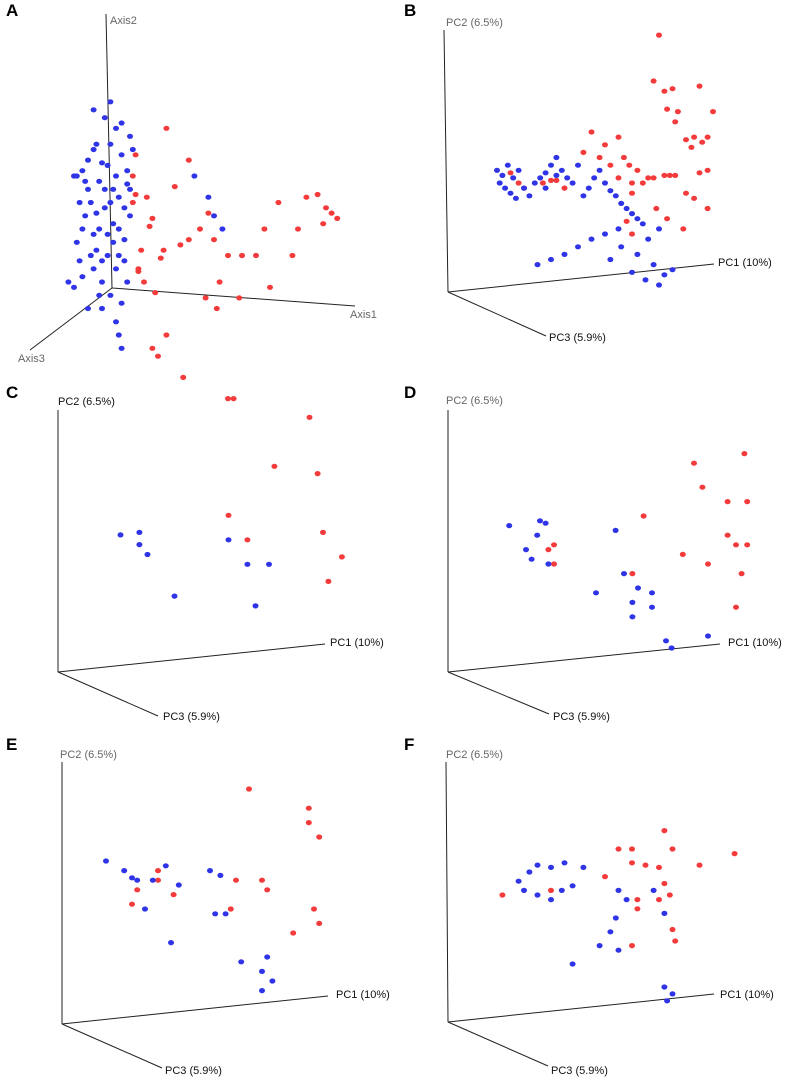 This screenshot has height=1080, width=793. I want to click on axis-line-y, so click(446, 161).